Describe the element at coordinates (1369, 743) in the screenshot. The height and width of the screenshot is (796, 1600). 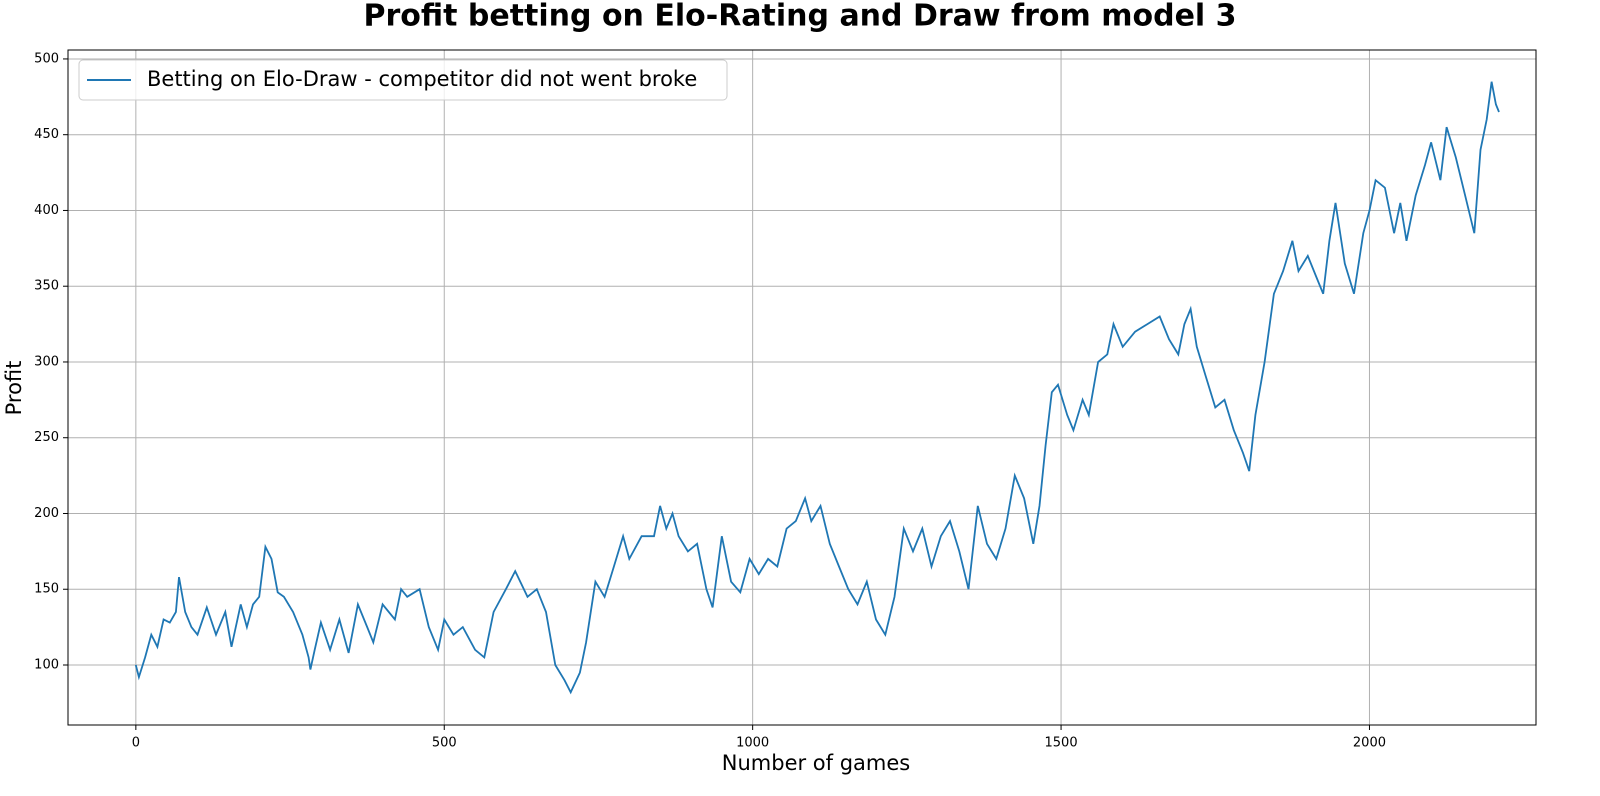
I see `x-tick-label: 2000` at that location.